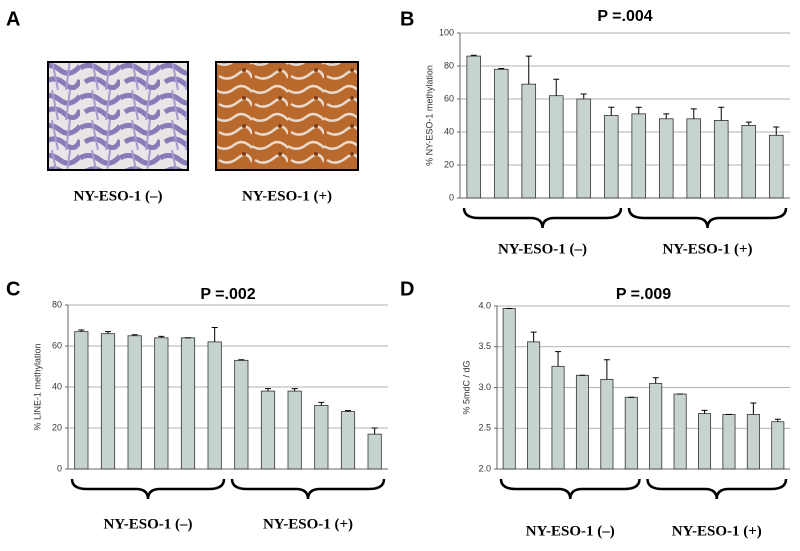 Image resolution: width=800 pixels, height=551 pixels. I want to click on panel-letter: A, so click(13, 19).